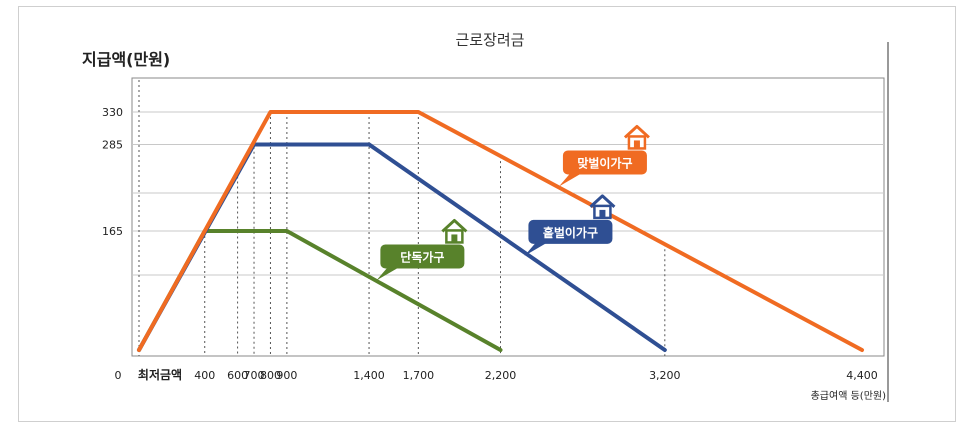 The width and height of the screenshot is (969, 433). What do you see at coordinates (419, 375) in the screenshot?
I see `x-tick-label: 1,700` at bounding box center [419, 375].